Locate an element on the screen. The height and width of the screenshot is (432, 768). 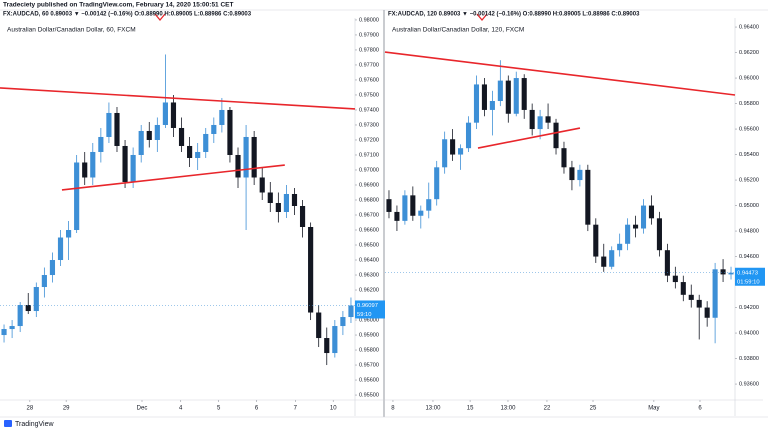
y-tick-label: 0.96800 is located at coordinates (369, 200).